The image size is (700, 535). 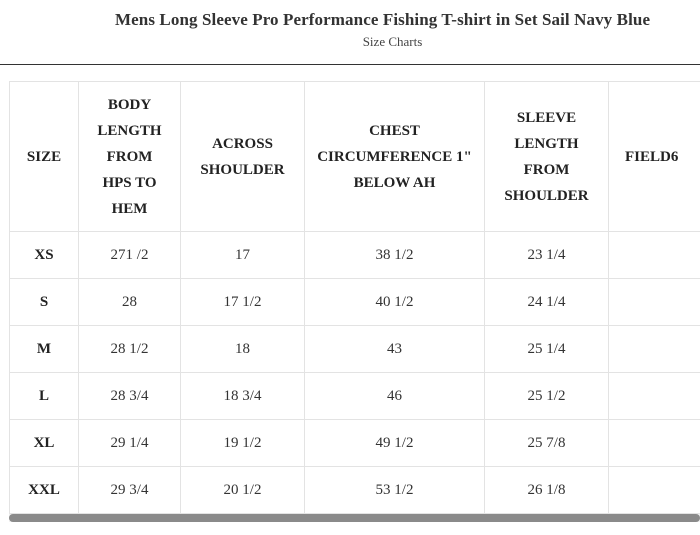 I want to click on cell-chest-circumference: 53 1/2, so click(x=394, y=490).